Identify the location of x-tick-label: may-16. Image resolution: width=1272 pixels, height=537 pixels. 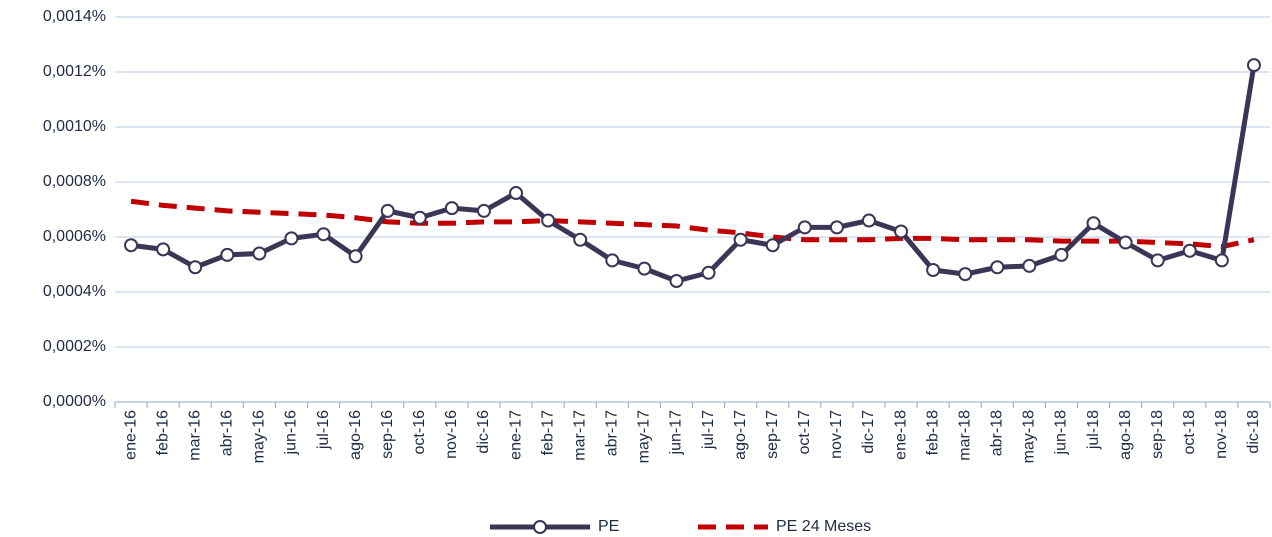
(259, 436).